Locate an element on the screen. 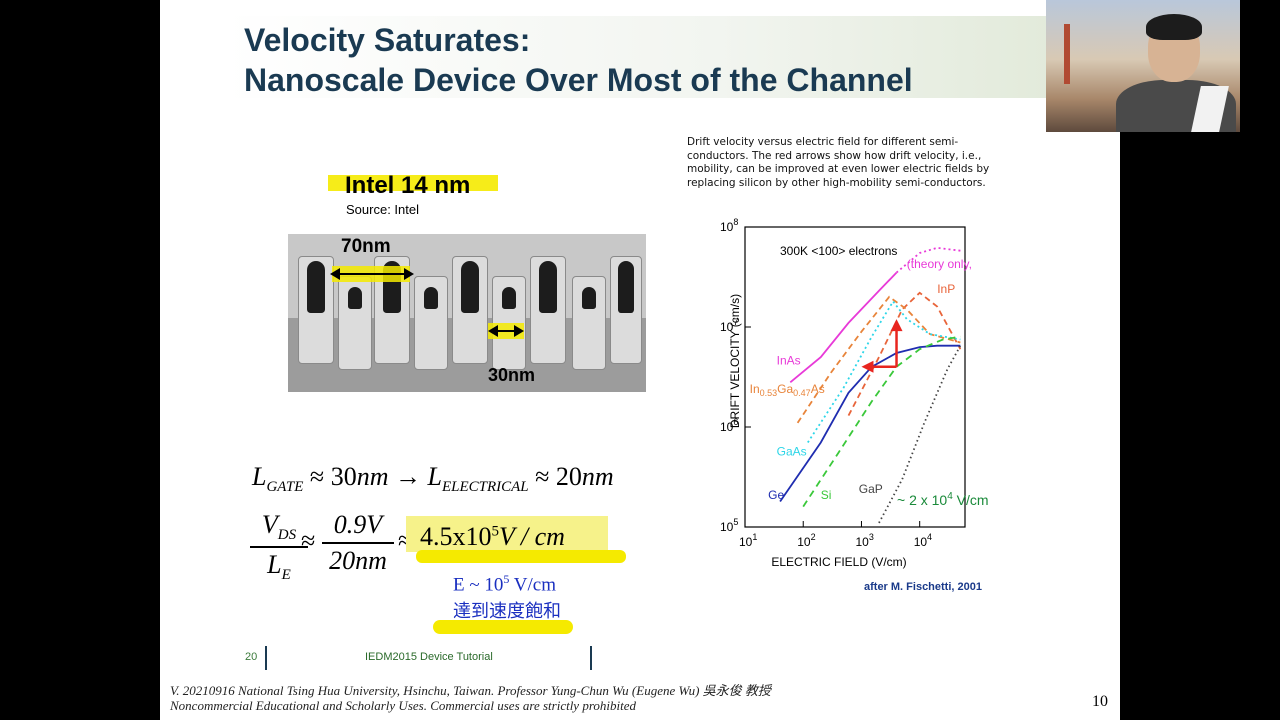  arrow-30nm is located at coordinates (506, 331).